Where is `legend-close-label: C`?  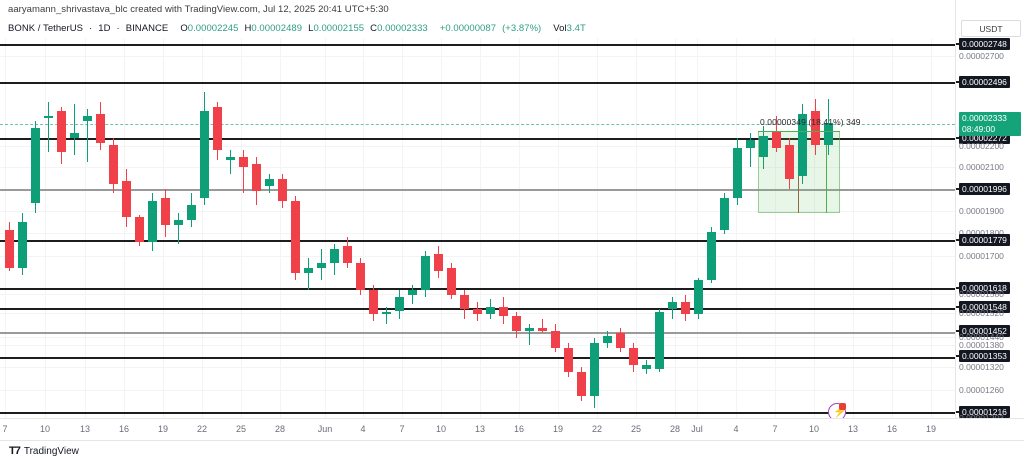 legend-close-label: C is located at coordinates (374, 28).